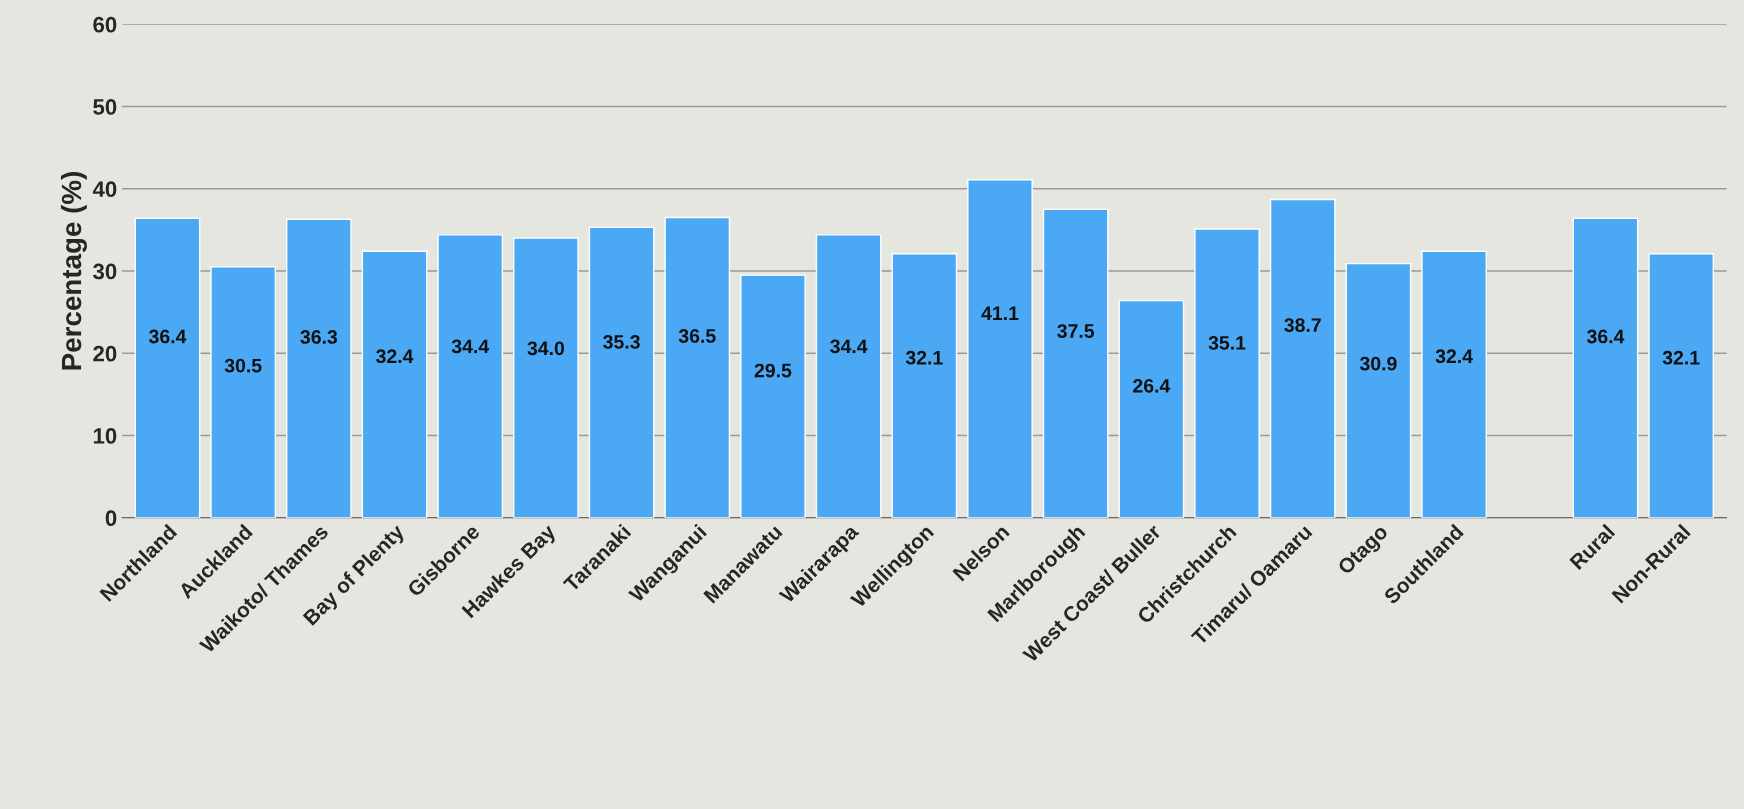  Describe the element at coordinates (773, 370) in the screenshot. I see `data-label: 29.5` at that location.